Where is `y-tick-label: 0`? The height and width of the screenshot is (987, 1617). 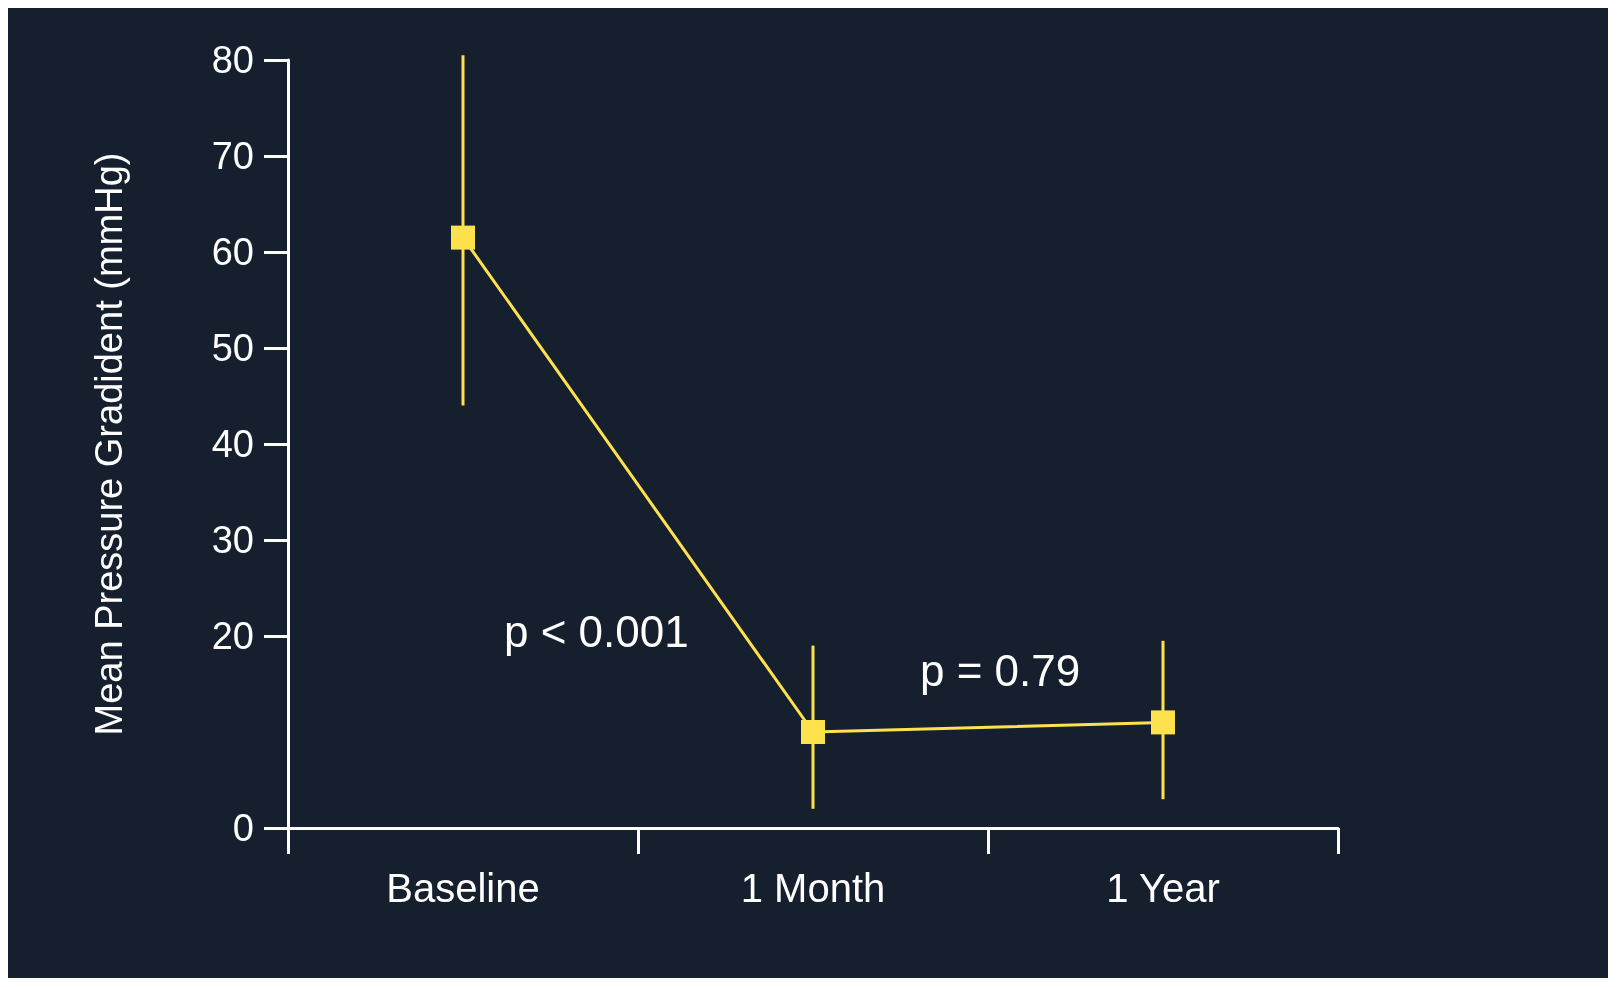
y-tick-label: 0 is located at coordinates (243, 828).